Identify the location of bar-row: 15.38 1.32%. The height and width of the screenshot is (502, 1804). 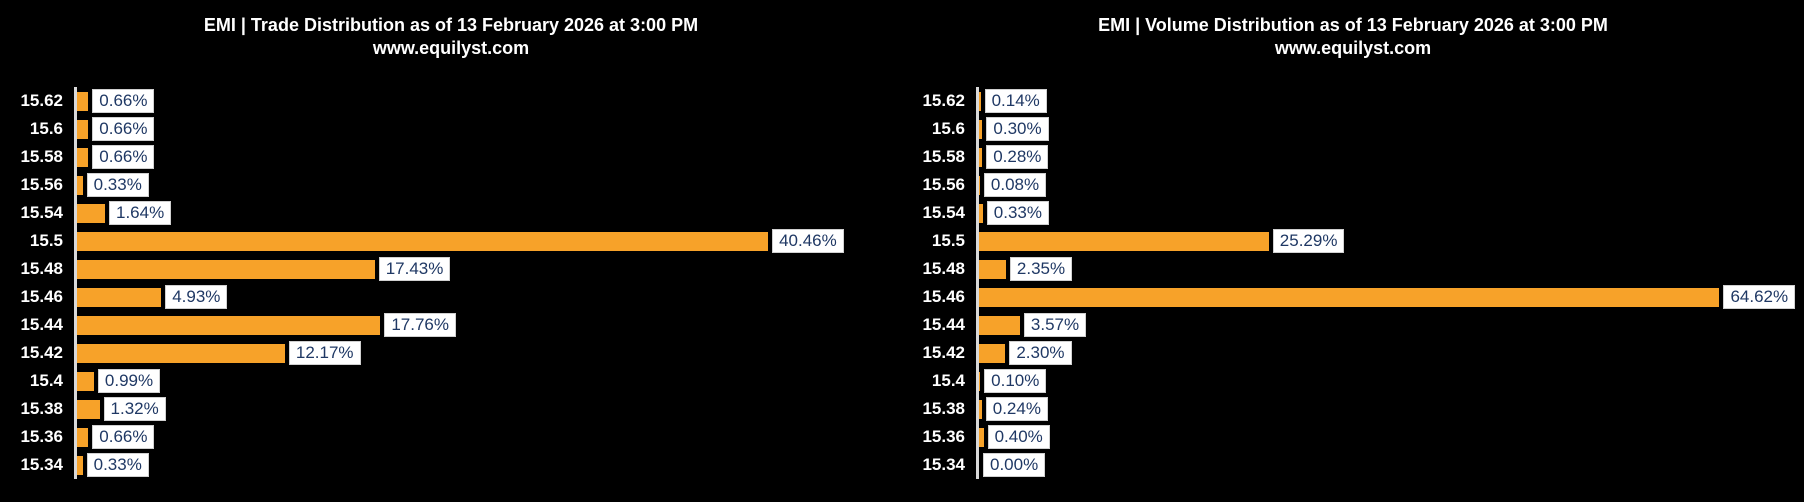
(451, 409).